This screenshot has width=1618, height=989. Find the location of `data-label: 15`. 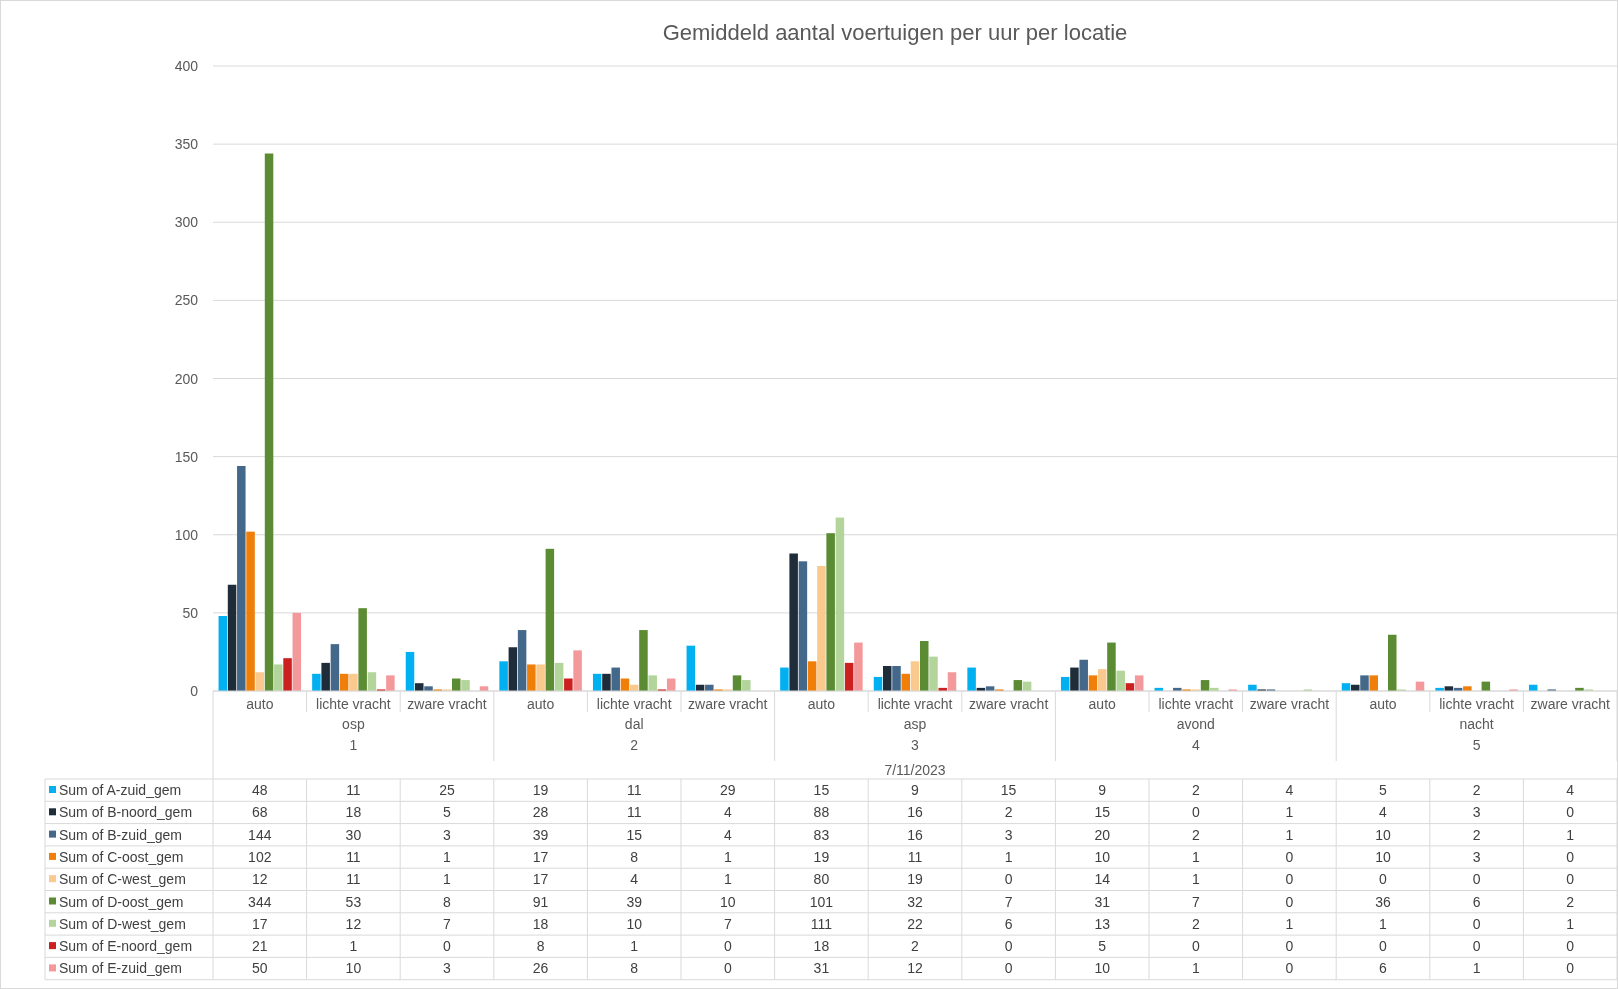

data-label: 15 is located at coordinates (1008, 790).